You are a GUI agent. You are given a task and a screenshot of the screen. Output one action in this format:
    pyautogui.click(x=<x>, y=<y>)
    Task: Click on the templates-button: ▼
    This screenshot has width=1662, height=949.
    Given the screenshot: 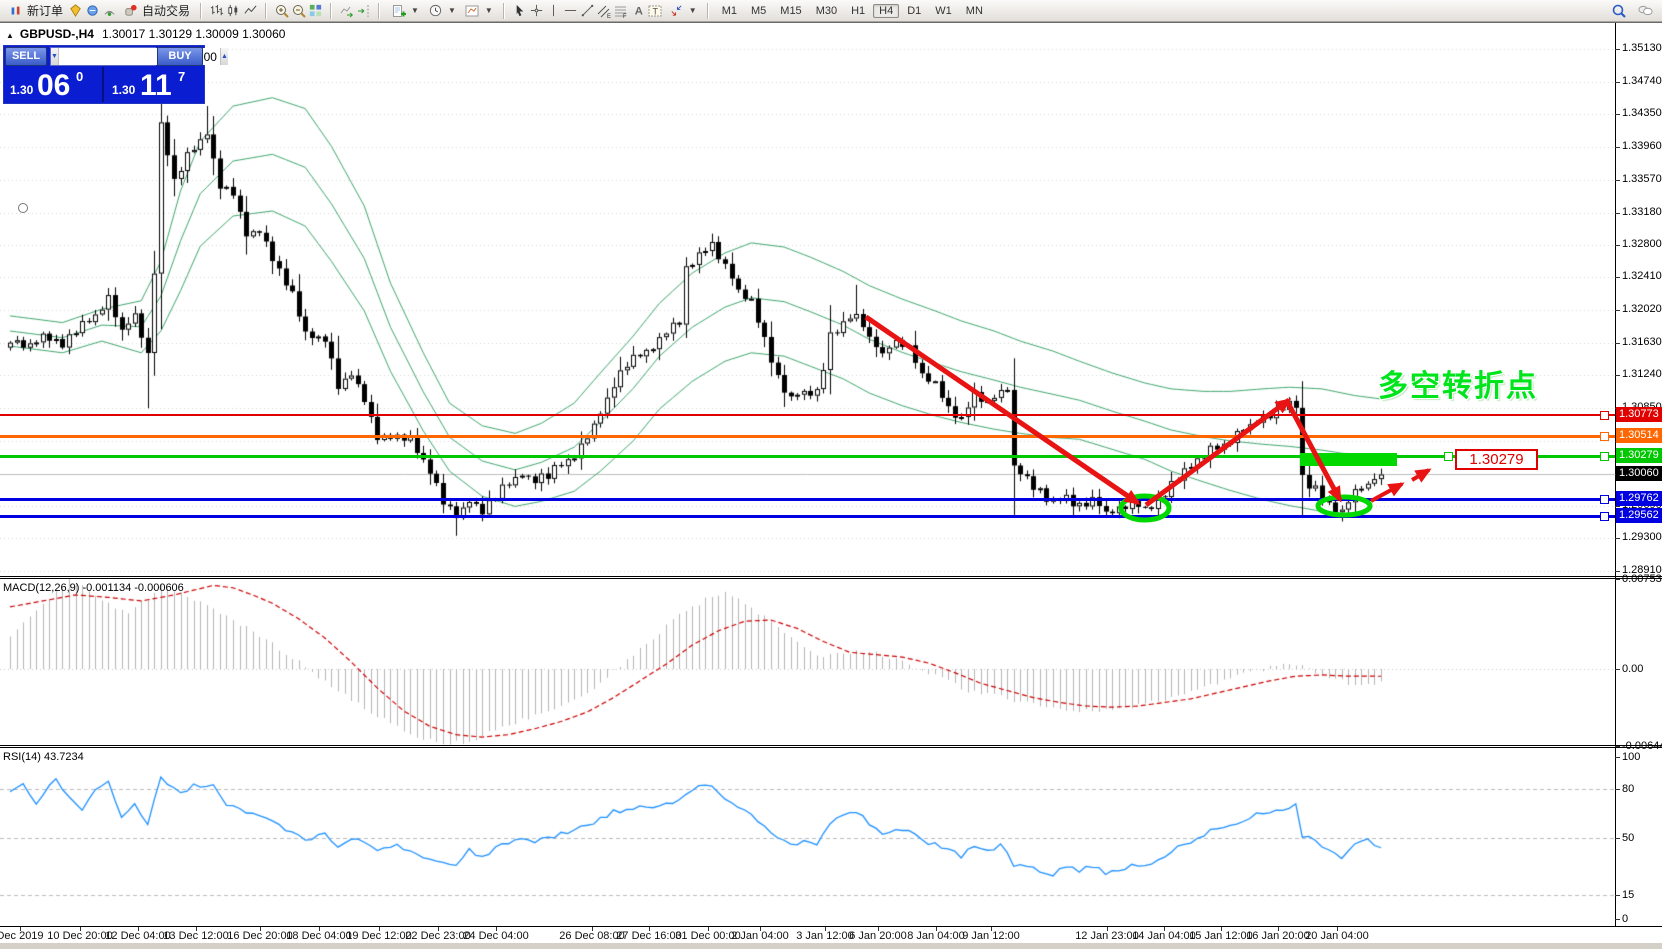 What is the action you would take?
    pyautogui.click(x=478, y=10)
    